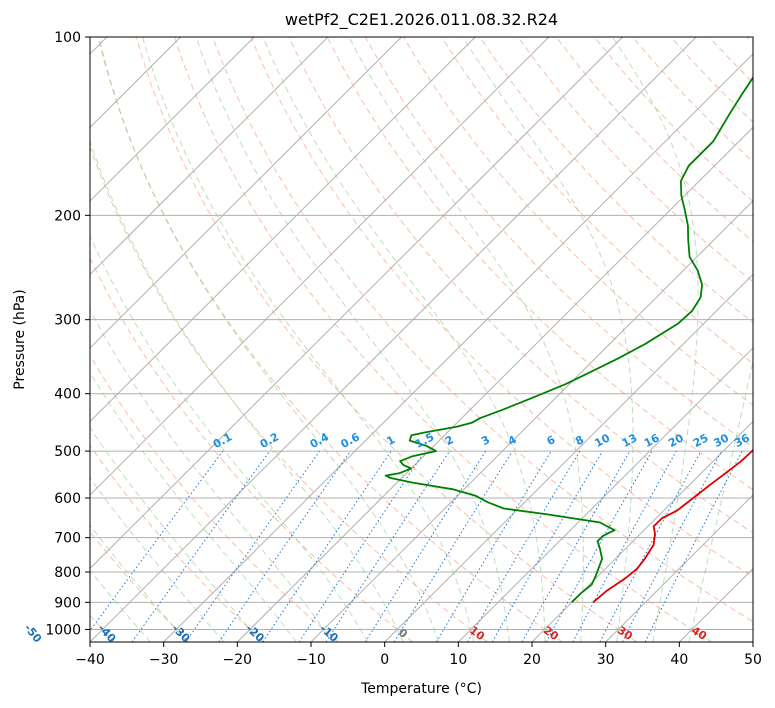 The image size is (775, 708). What do you see at coordinates (458, 660) in the screenshot?
I see `x-tick-label: 10` at bounding box center [458, 660].